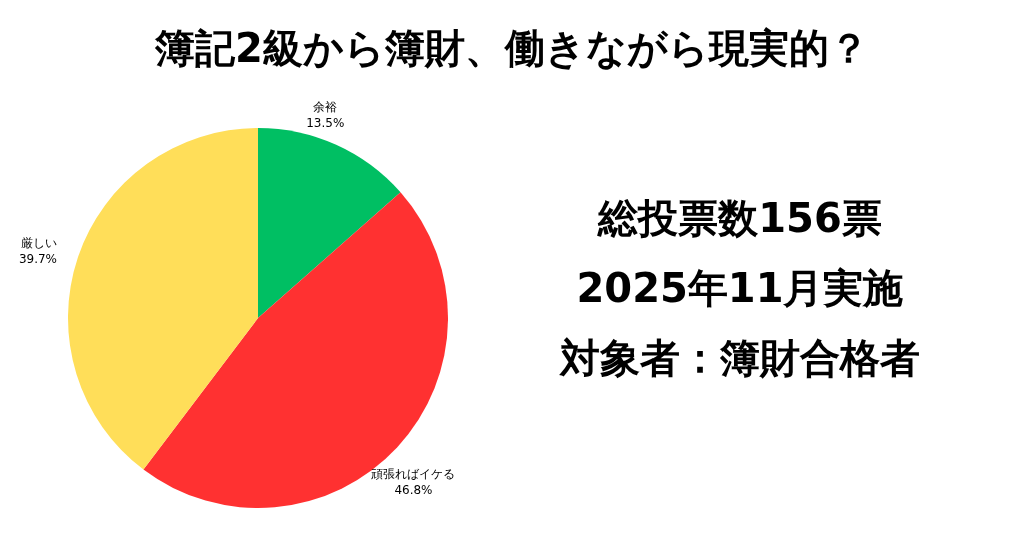 The height and width of the screenshot is (538, 1024). Describe the element at coordinates (739, 218) in the screenshot. I see `text: 総投票数156票` at that location.